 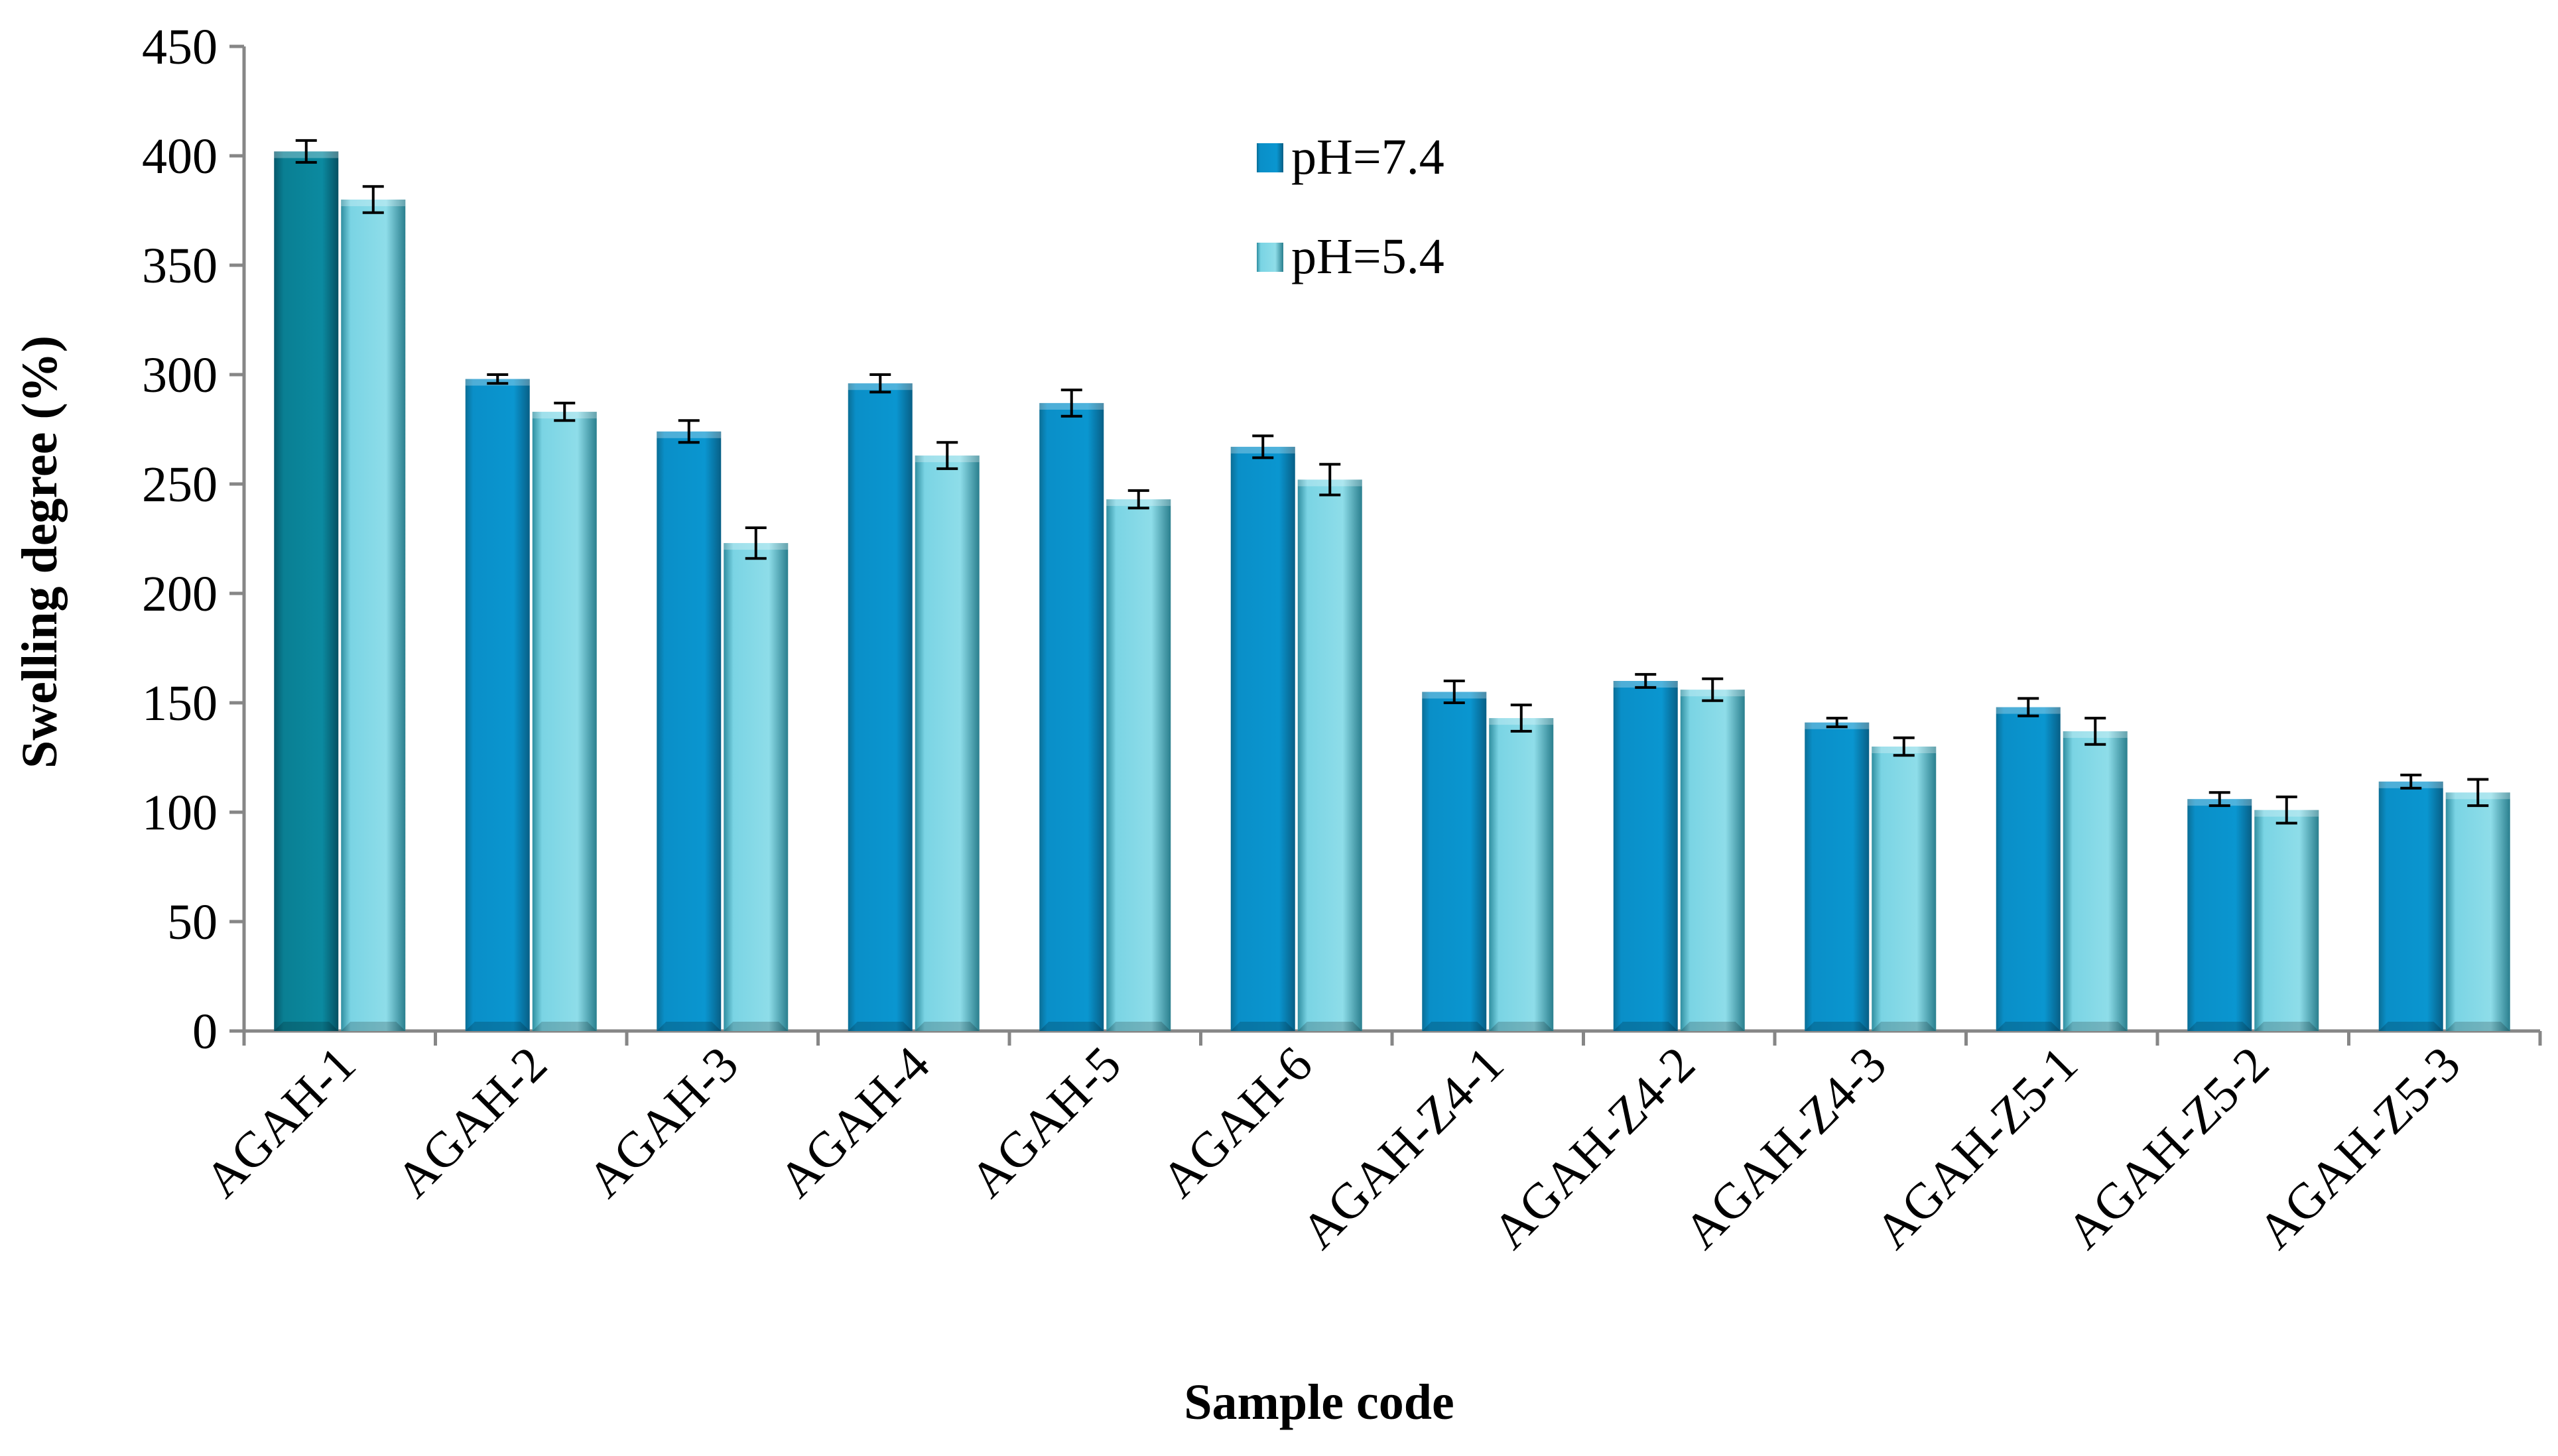 I want to click on x-tick-label: AGAH-Z4-3, so click(x=1785, y=1148).